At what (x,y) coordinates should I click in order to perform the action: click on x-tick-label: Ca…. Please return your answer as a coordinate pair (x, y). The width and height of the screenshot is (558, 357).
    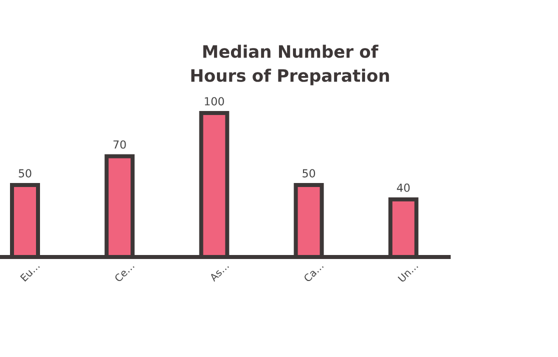
    Looking at the image, I should click on (314, 273).